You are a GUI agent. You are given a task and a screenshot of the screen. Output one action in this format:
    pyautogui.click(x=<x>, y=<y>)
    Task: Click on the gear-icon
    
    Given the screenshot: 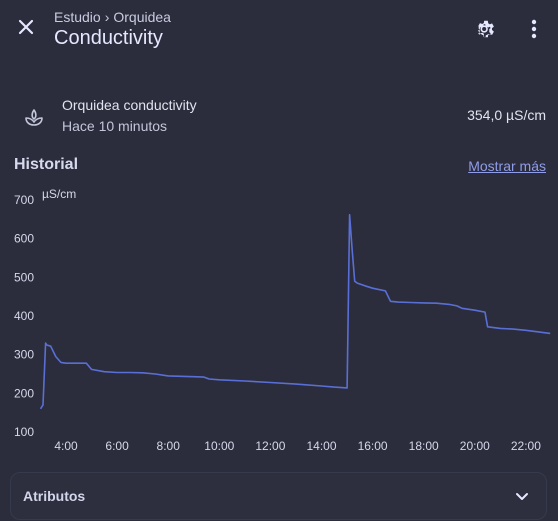 What is the action you would take?
    pyautogui.click(x=486, y=29)
    